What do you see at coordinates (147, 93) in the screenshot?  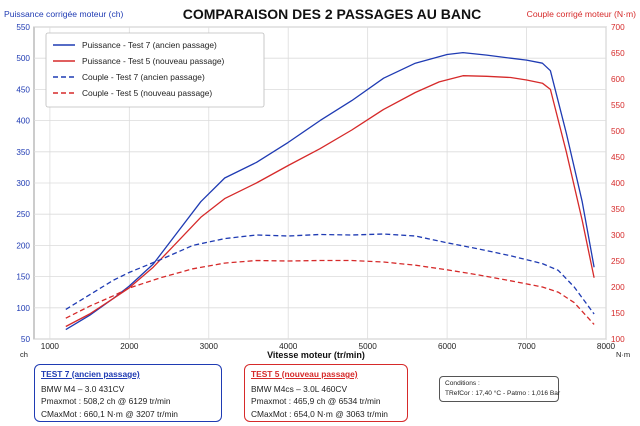 I see `legend-label: Couple - Test 5 (nouveau passage)` at bounding box center [147, 93].